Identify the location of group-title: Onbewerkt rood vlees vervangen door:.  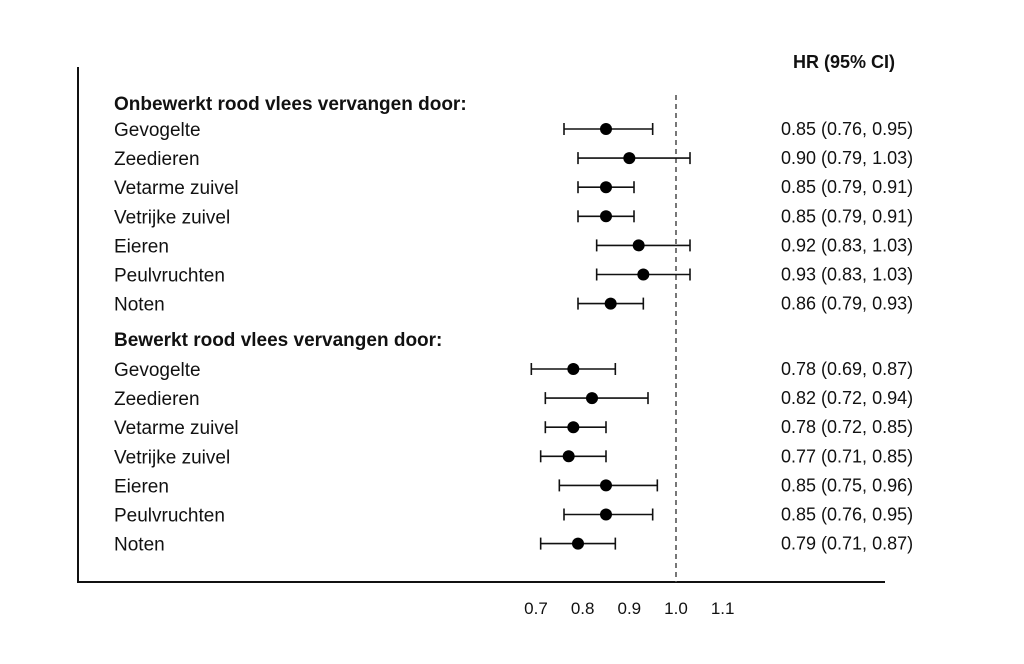
(290, 104).